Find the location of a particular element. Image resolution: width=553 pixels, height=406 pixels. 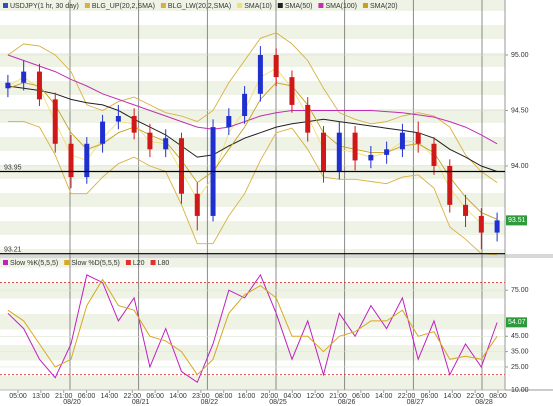

date-label: 08/28 is located at coordinates (484, 402).